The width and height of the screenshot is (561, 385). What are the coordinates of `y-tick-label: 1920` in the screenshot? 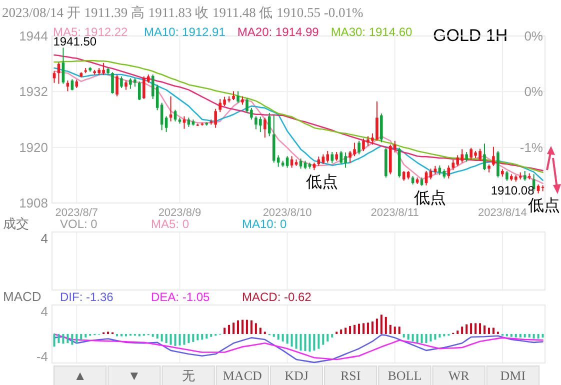 It's located at (33, 147).